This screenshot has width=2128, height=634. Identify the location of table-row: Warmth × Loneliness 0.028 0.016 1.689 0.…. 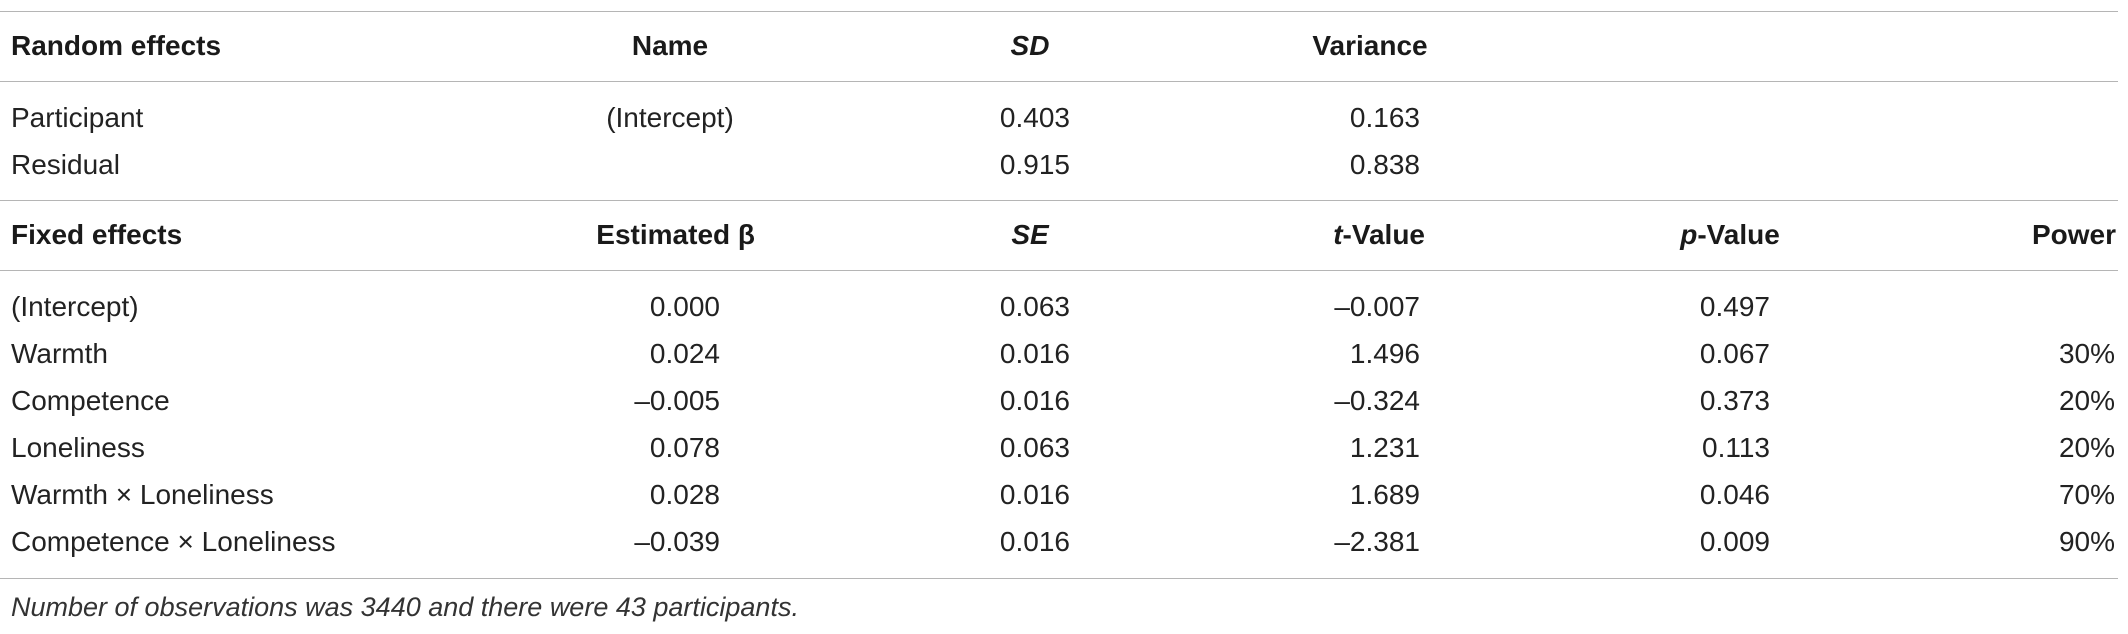
(1064, 495).